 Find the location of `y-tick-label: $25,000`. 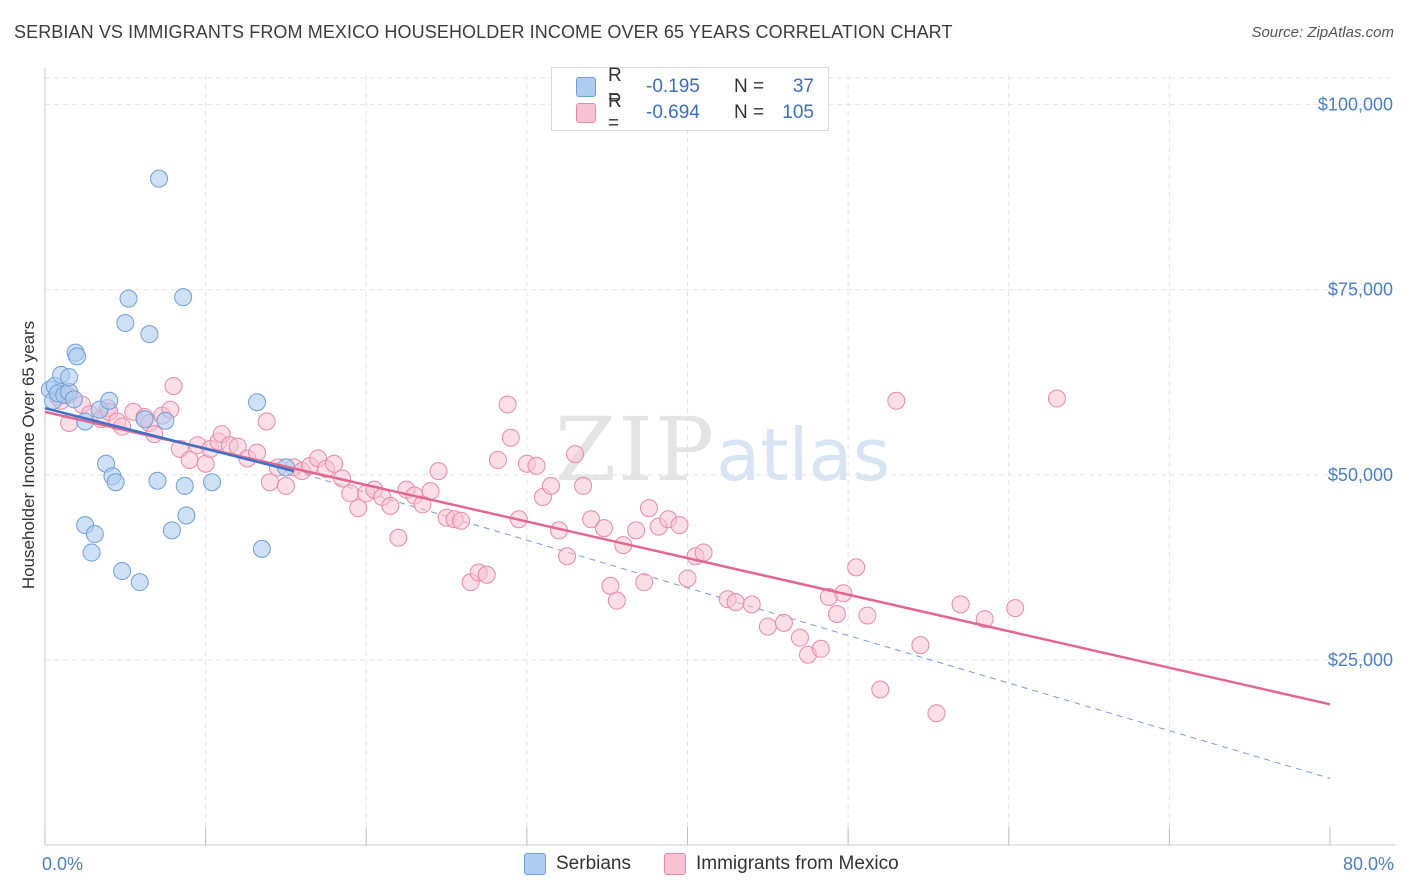

y-tick-label: $25,000 is located at coordinates (1360, 660).